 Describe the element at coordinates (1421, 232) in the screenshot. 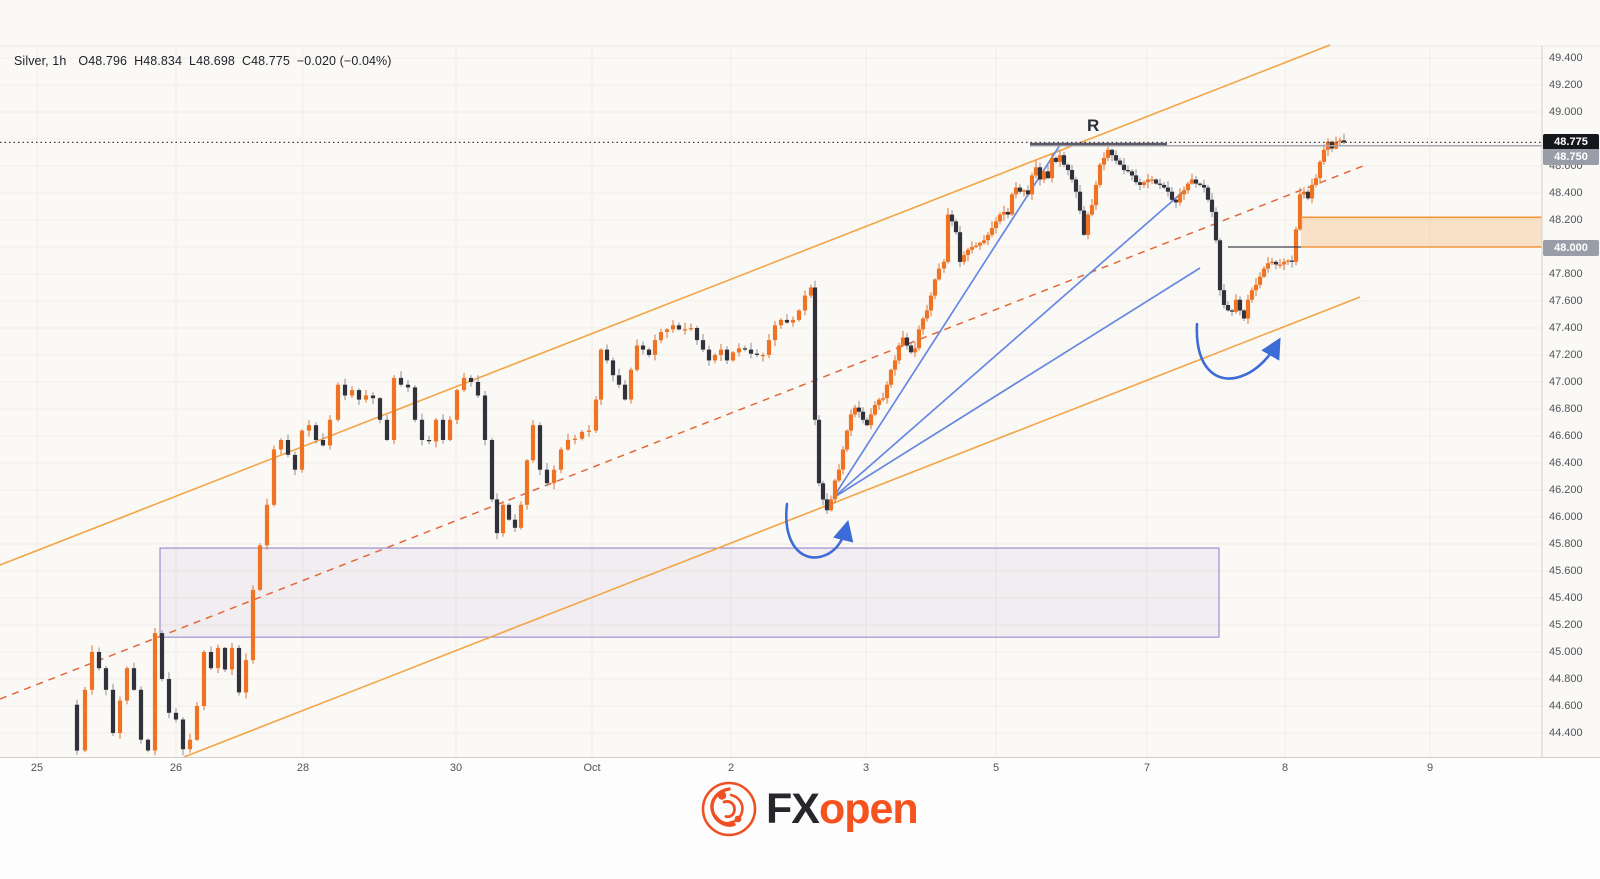

I see `orange-zone` at that location.